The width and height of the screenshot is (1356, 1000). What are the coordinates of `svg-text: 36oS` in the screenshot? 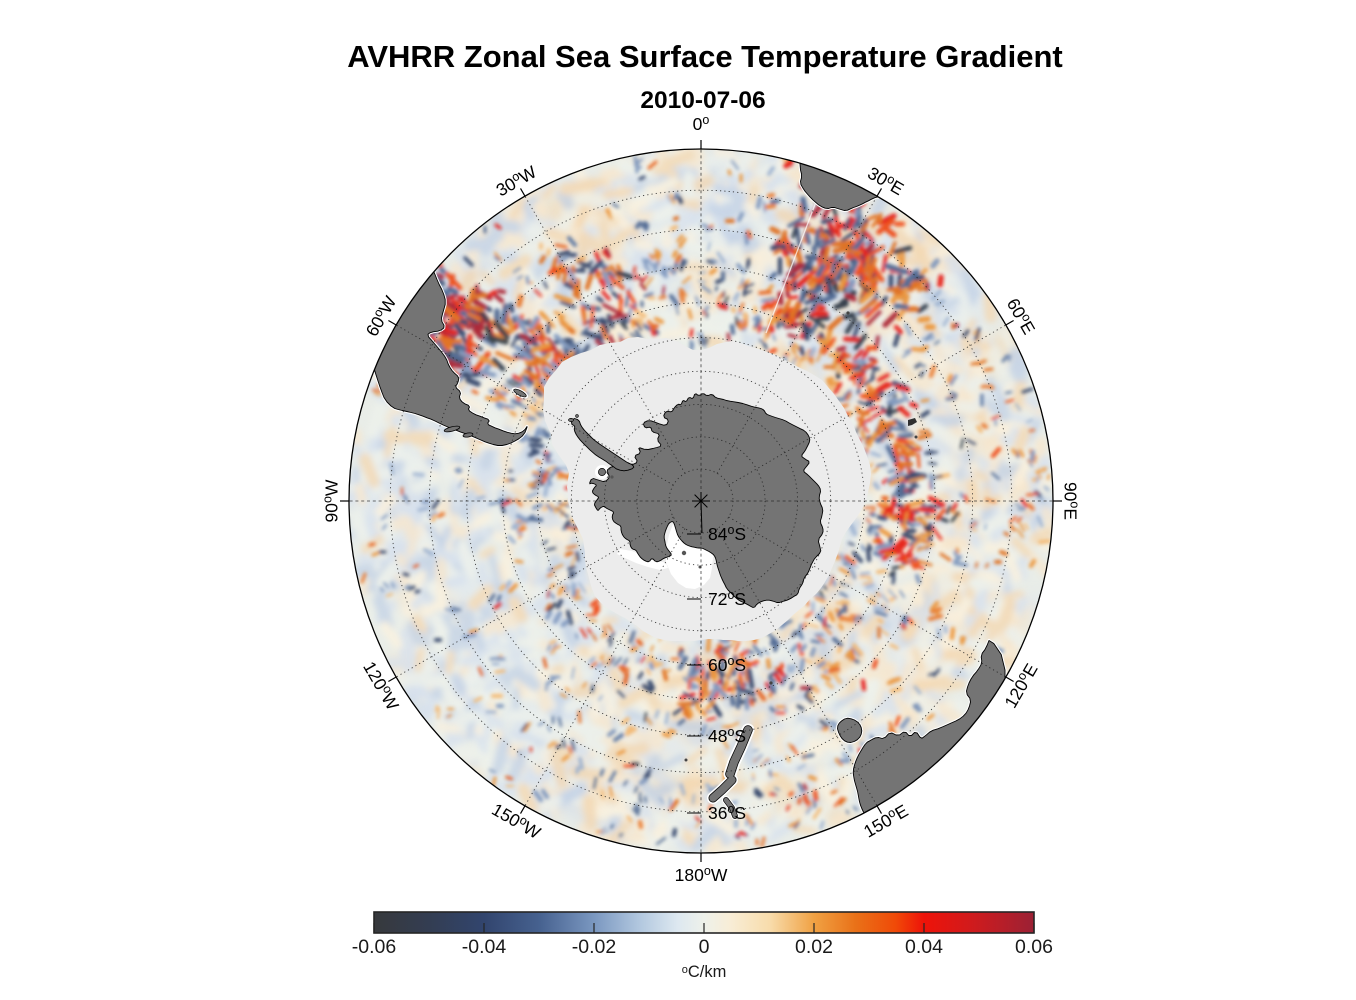 It's located at (727, 812).